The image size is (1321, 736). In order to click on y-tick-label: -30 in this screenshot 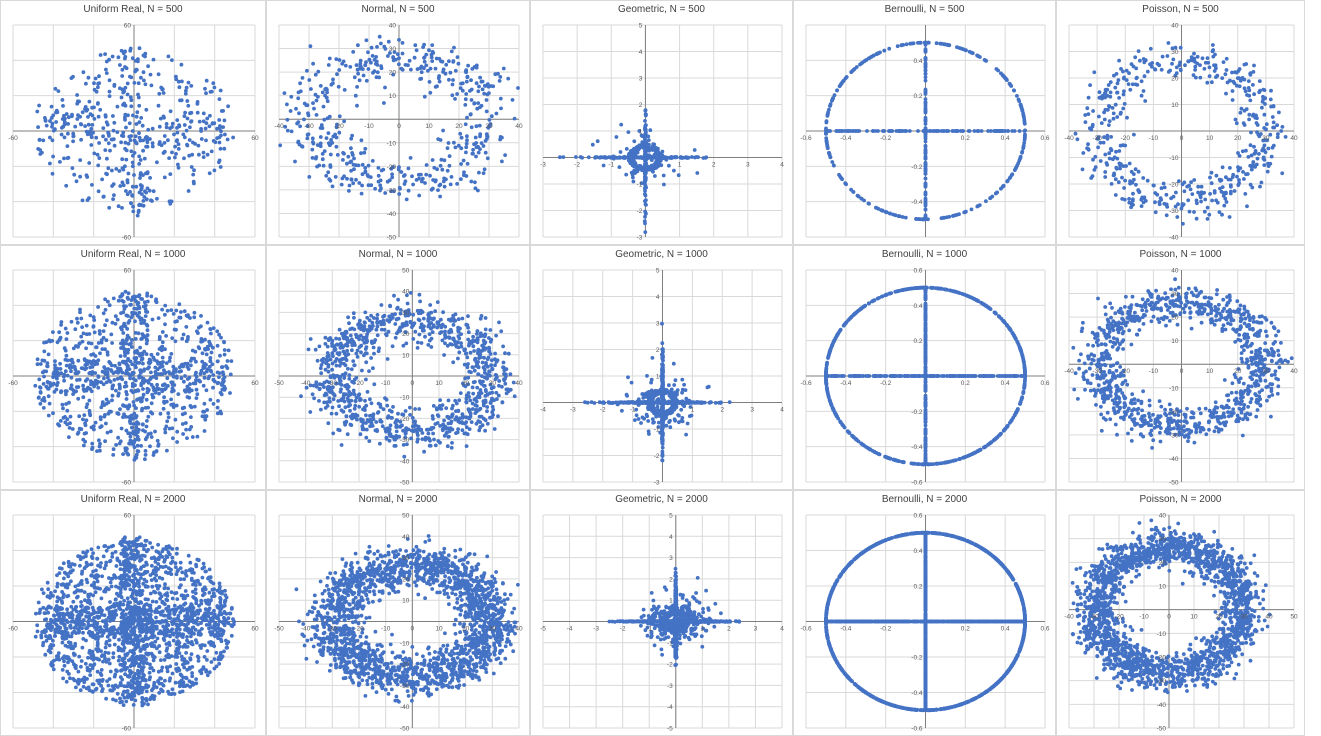, I will do `click(1174, 211)`.